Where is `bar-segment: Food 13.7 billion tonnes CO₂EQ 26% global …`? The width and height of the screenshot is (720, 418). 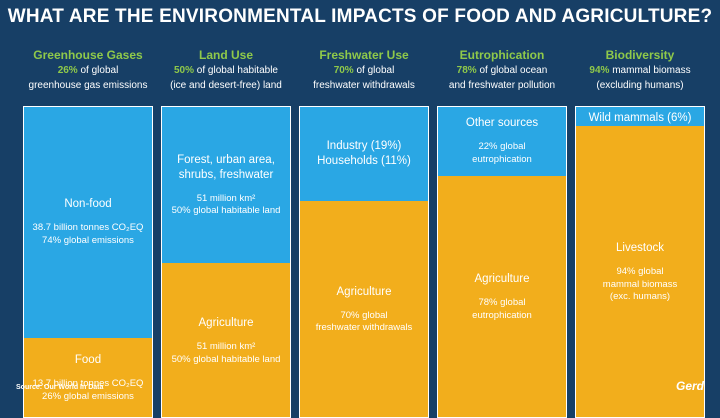
bar-segment: Food 13.7 billion tonnes CO₂EQ 26% global … is located at coordinates (88, 377).